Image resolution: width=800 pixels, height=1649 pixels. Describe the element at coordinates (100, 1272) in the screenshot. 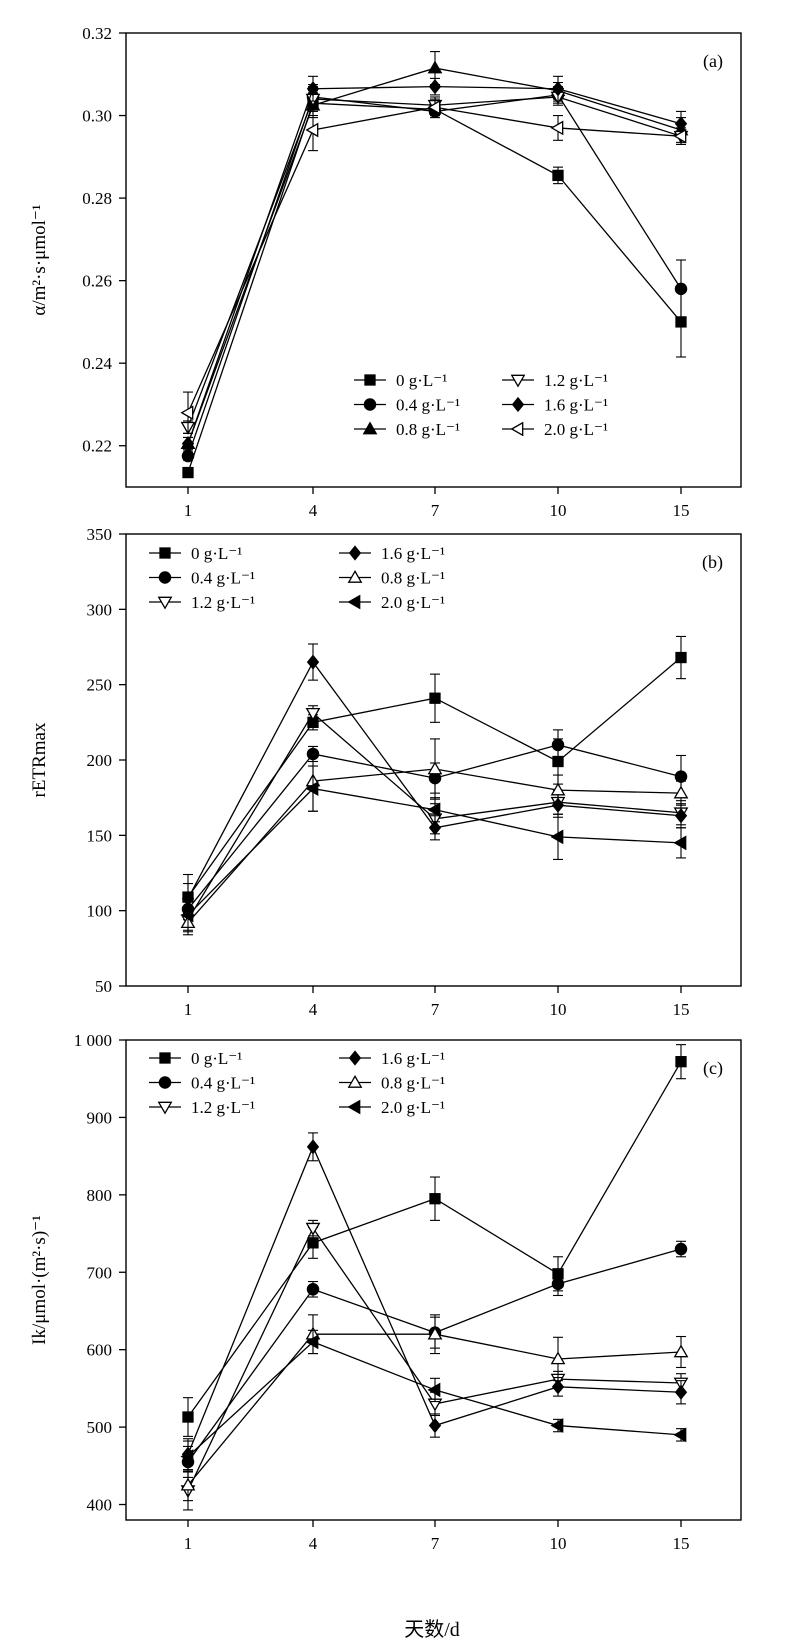

I see `y-tick-label: 700` at that location.